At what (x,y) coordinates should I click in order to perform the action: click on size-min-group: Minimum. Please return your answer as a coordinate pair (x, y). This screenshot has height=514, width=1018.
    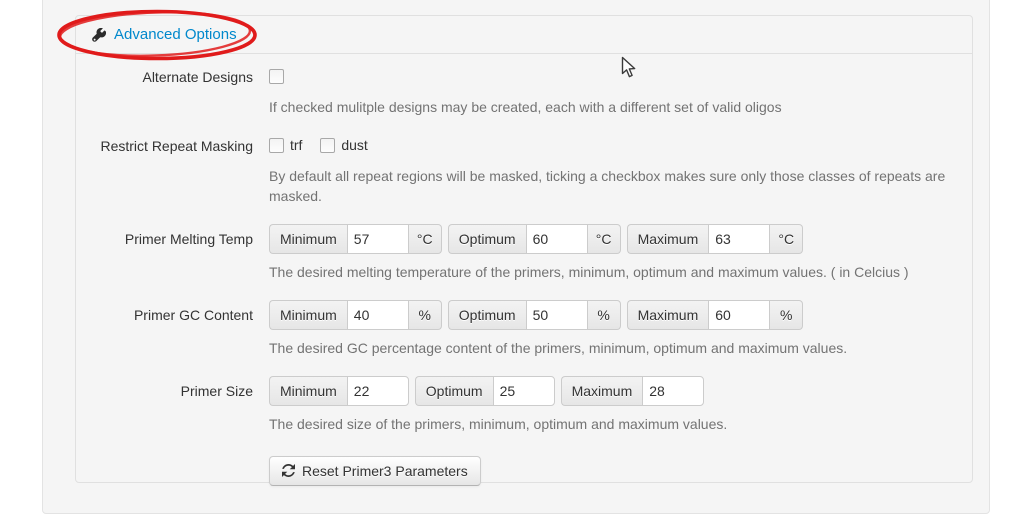
    Looking at the image, I should click on (339, 390).